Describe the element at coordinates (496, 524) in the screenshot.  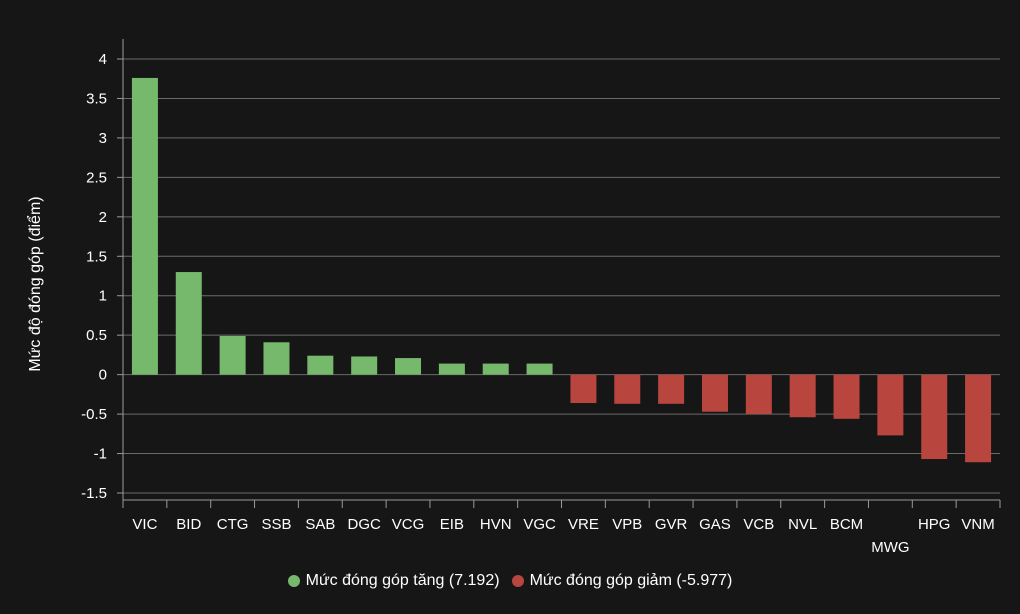
I see `x-tick-label: HVN` at that location.